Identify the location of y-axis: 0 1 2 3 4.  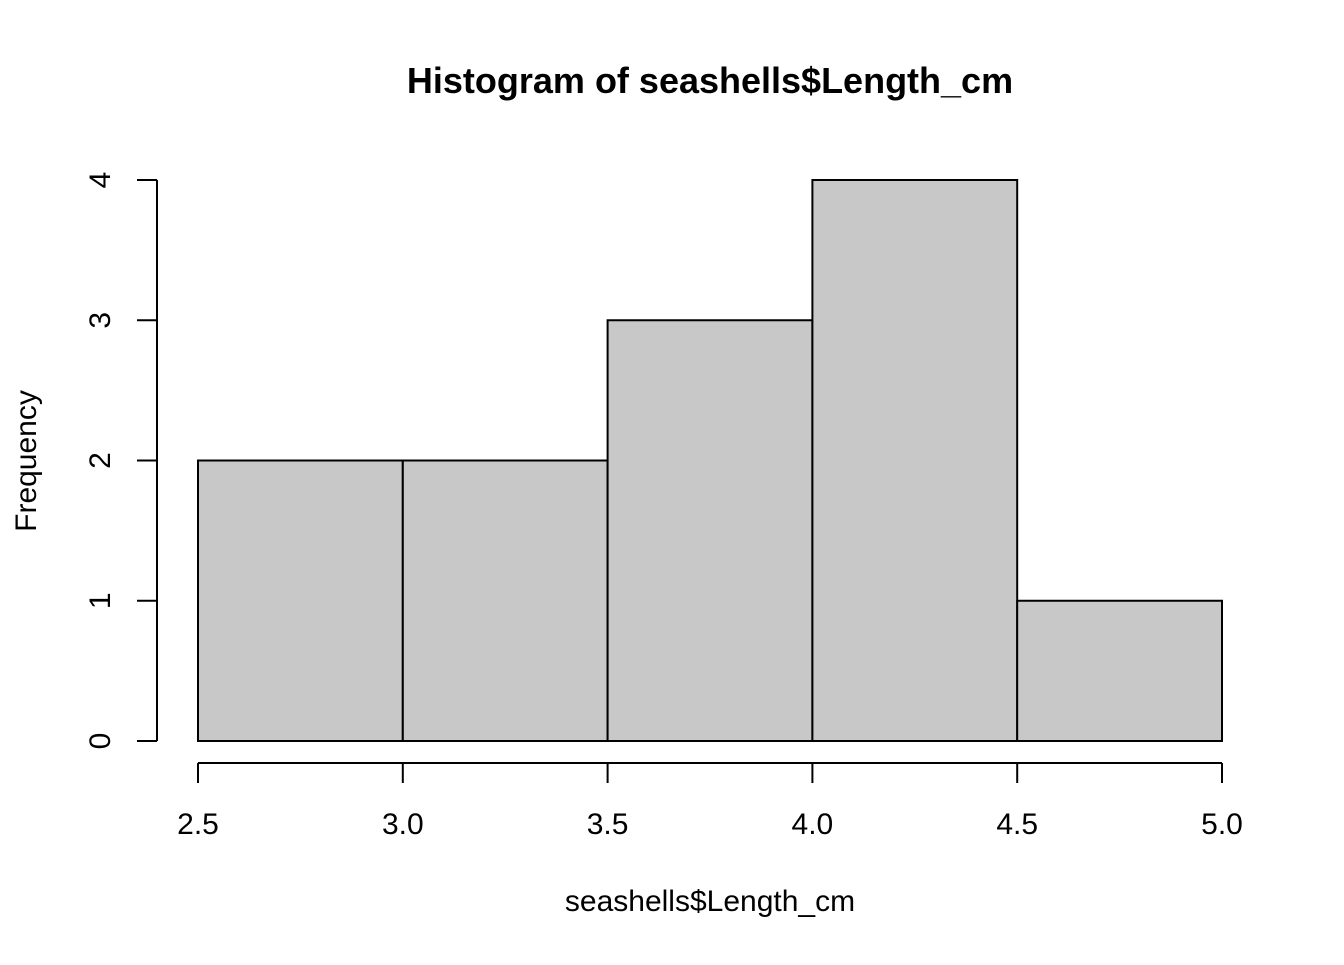
(121, 461).